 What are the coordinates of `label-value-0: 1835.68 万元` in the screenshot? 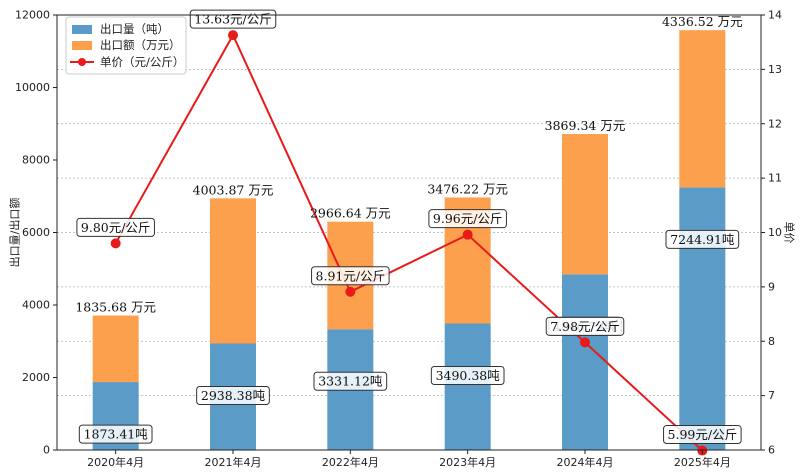 It's located at (115, 307).